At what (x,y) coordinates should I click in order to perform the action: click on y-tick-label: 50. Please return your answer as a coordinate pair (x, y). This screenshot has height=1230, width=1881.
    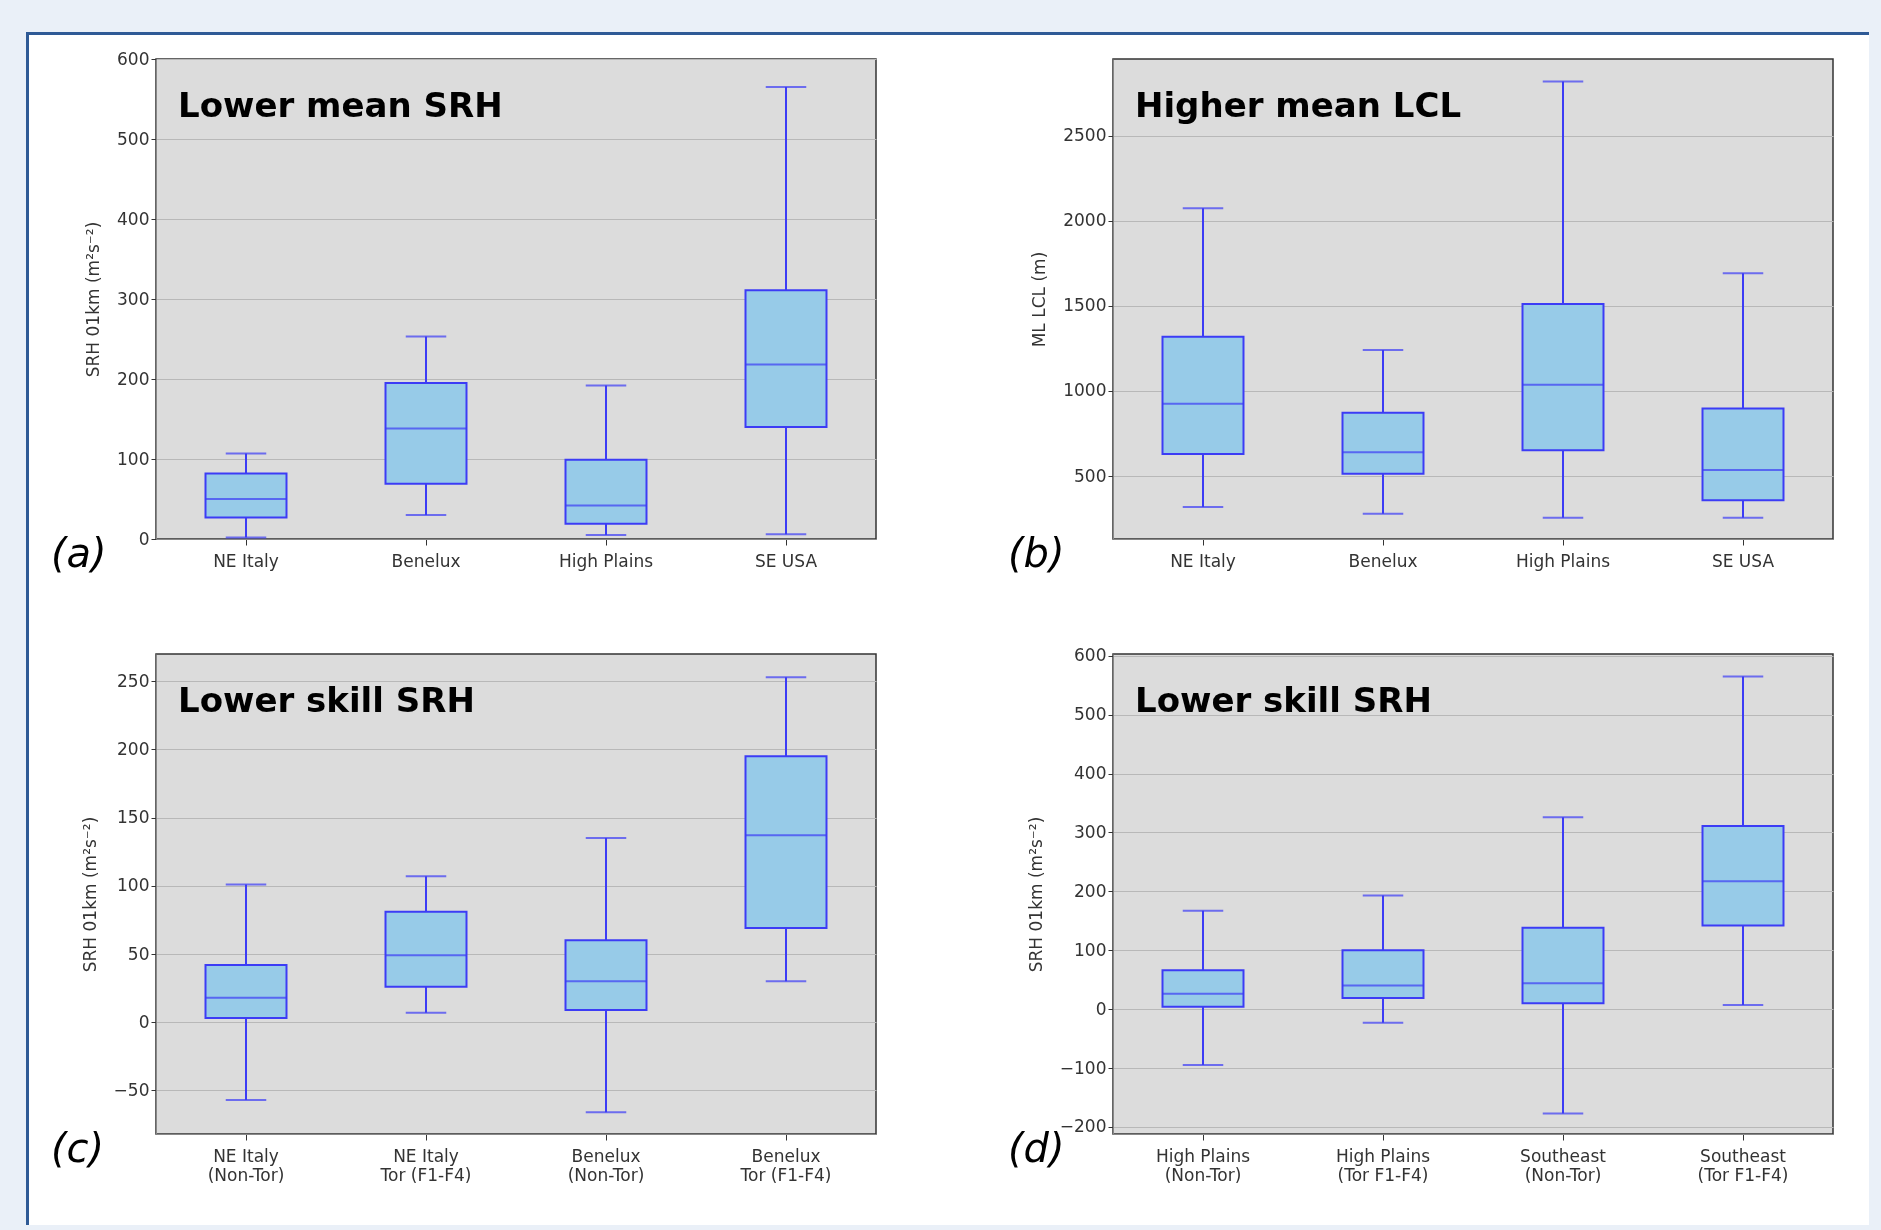
    Looking at the image, I should click on (138, 953).